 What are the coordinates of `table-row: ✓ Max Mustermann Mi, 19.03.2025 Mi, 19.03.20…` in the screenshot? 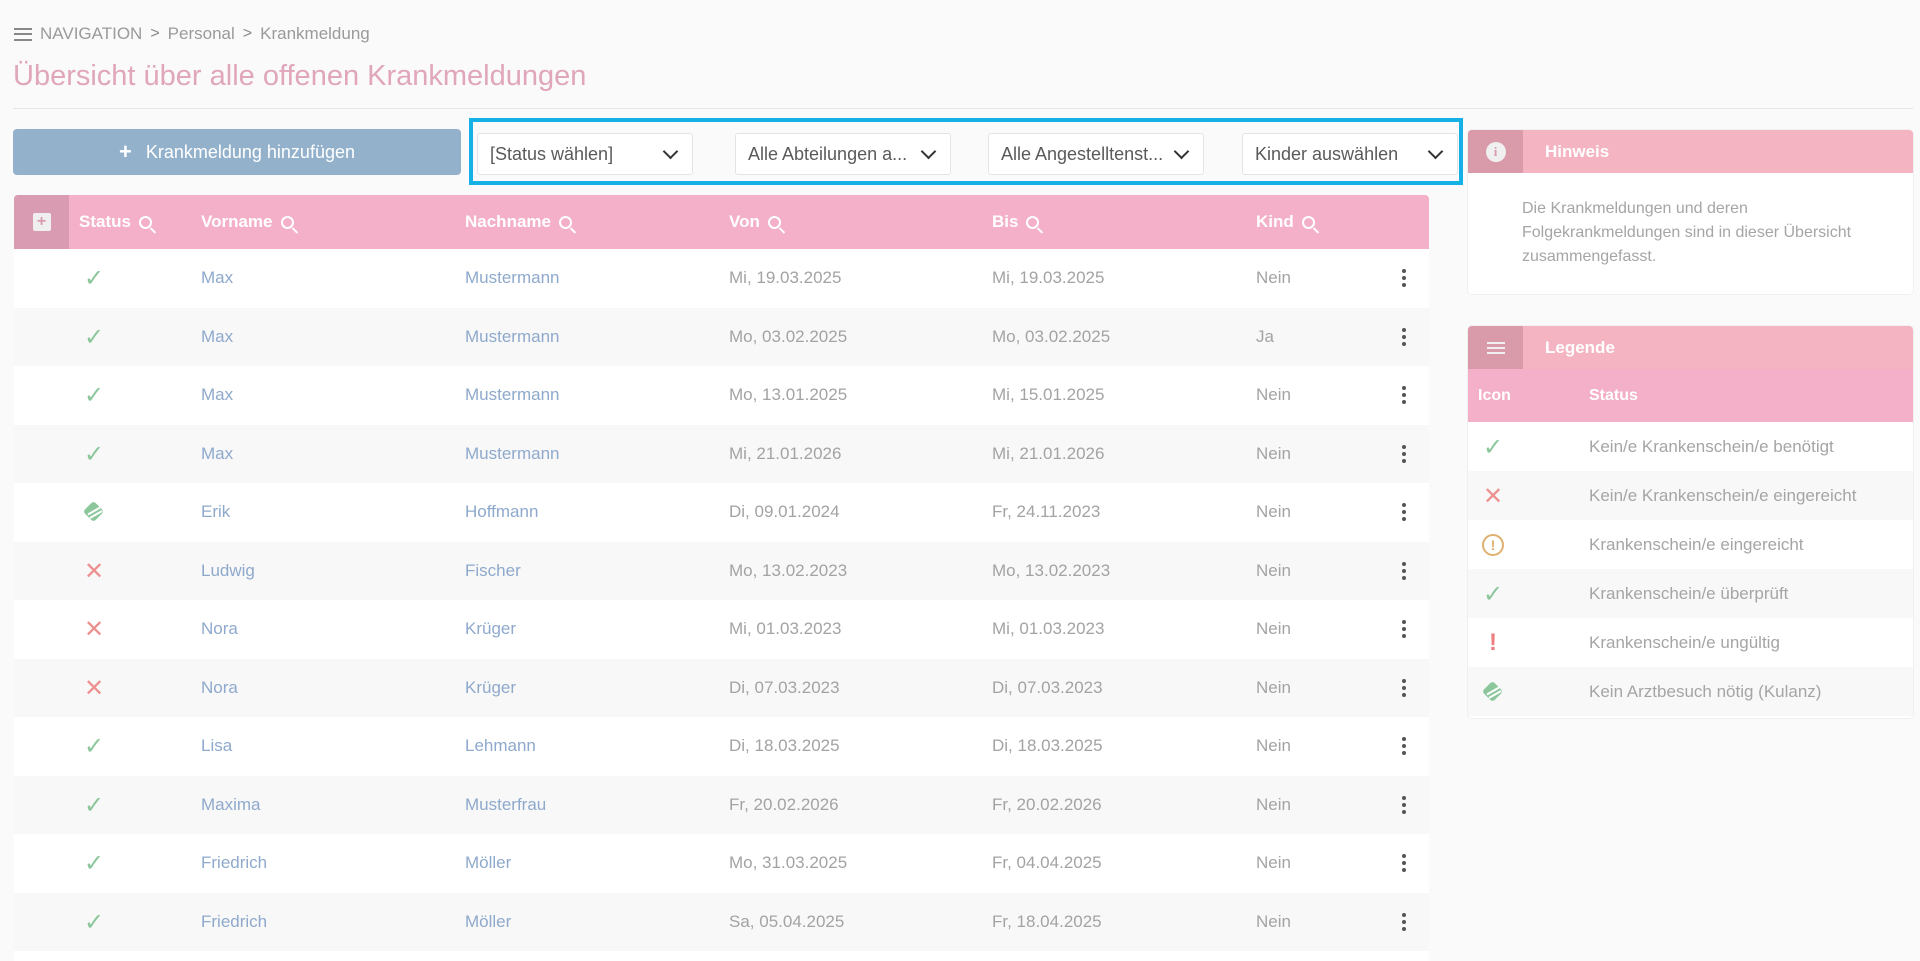 It's located at (721, 278).